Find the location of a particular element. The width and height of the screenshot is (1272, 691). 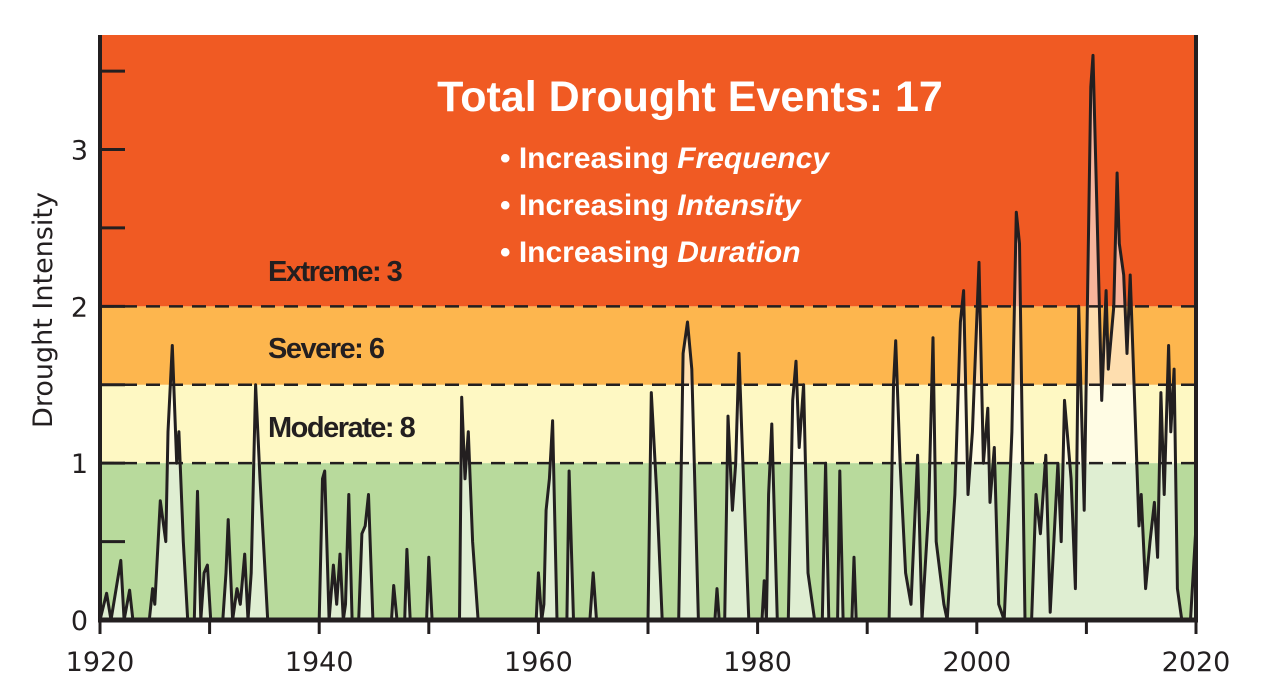

bullet-intensity: • Increasing Intensity is located at coordinates (651, 205).